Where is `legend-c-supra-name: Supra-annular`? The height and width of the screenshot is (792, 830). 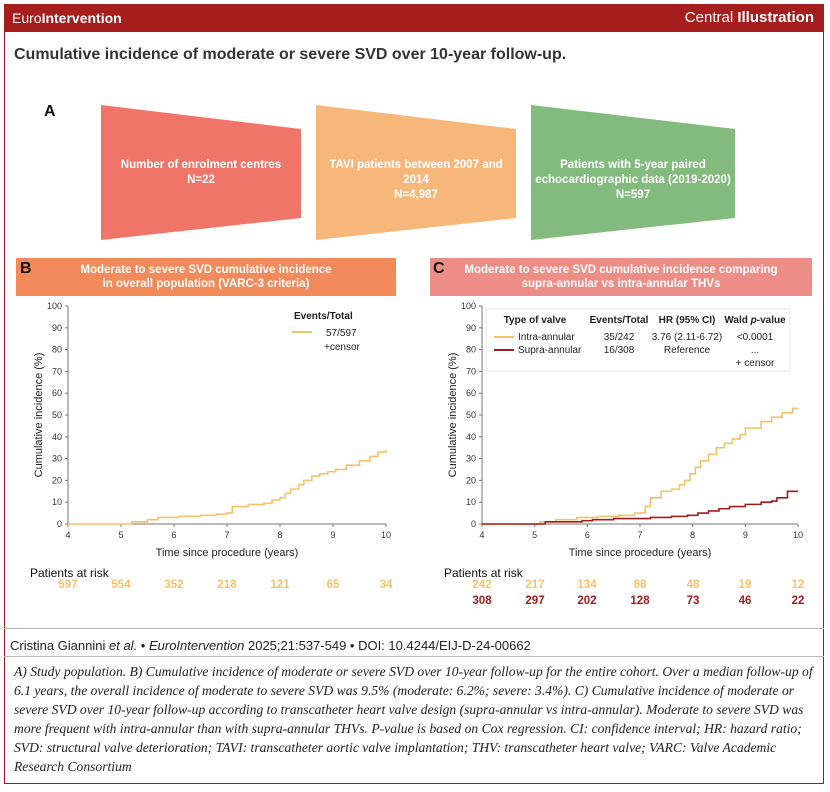
legend-c-supra-name: Supra-annular is located at coordinates (550, 350).